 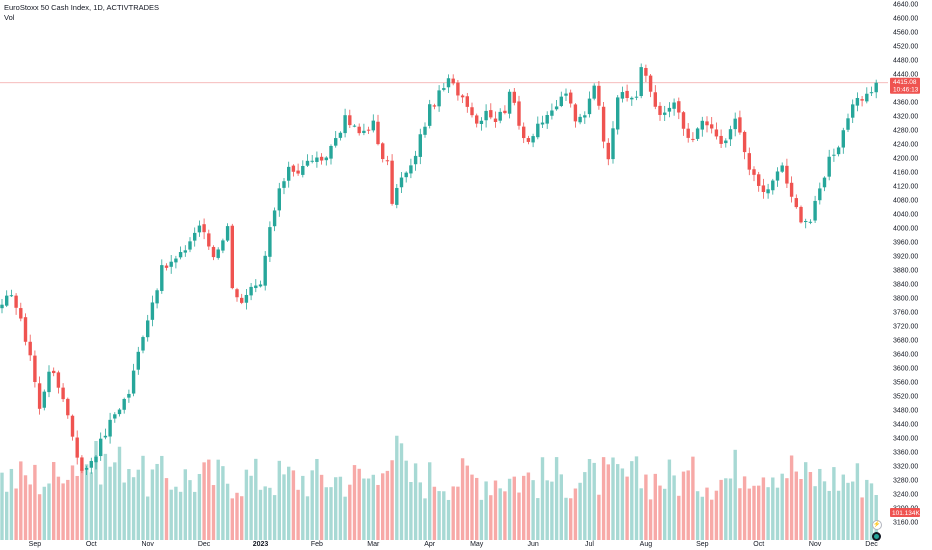 I want to click on volume-indicator-label: Vol, so click(x=9, y=17).